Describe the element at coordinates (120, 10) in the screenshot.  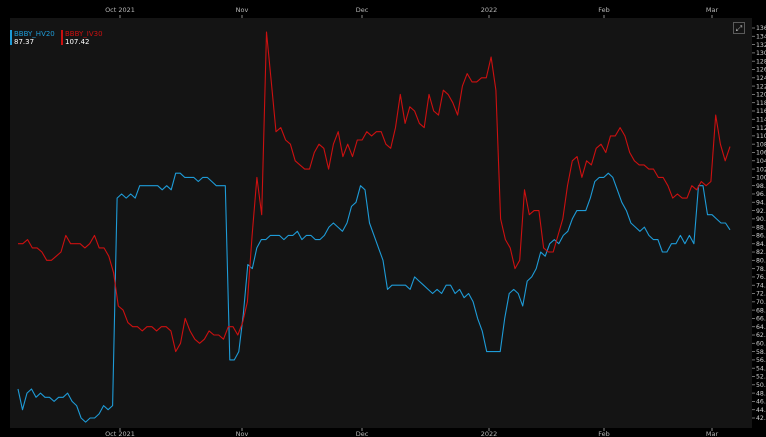
I see `x-tick-label-top: Oct 2021` at that location.